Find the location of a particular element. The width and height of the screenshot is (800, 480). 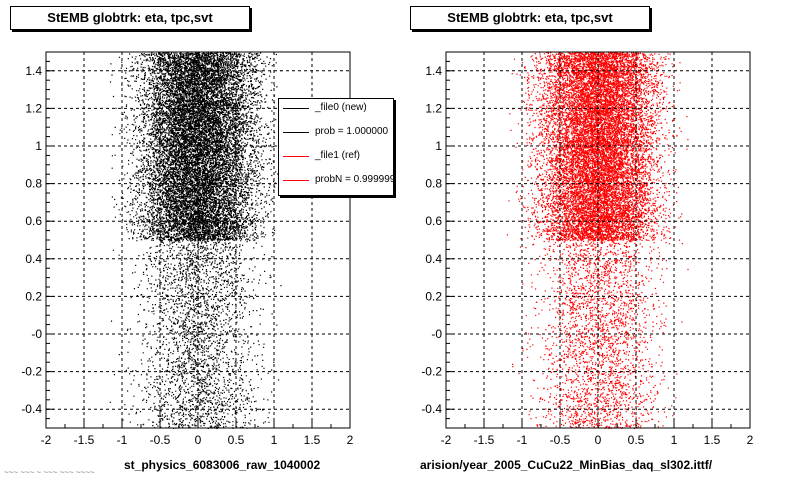

y-tick-label-1-2: -0 is located at coordinates (436, 334).